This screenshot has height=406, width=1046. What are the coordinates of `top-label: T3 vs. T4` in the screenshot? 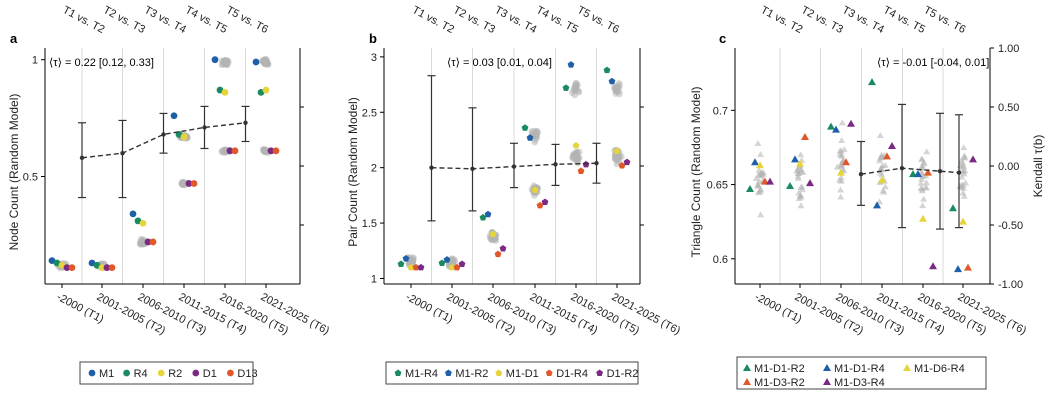 It's located at (165, 20).